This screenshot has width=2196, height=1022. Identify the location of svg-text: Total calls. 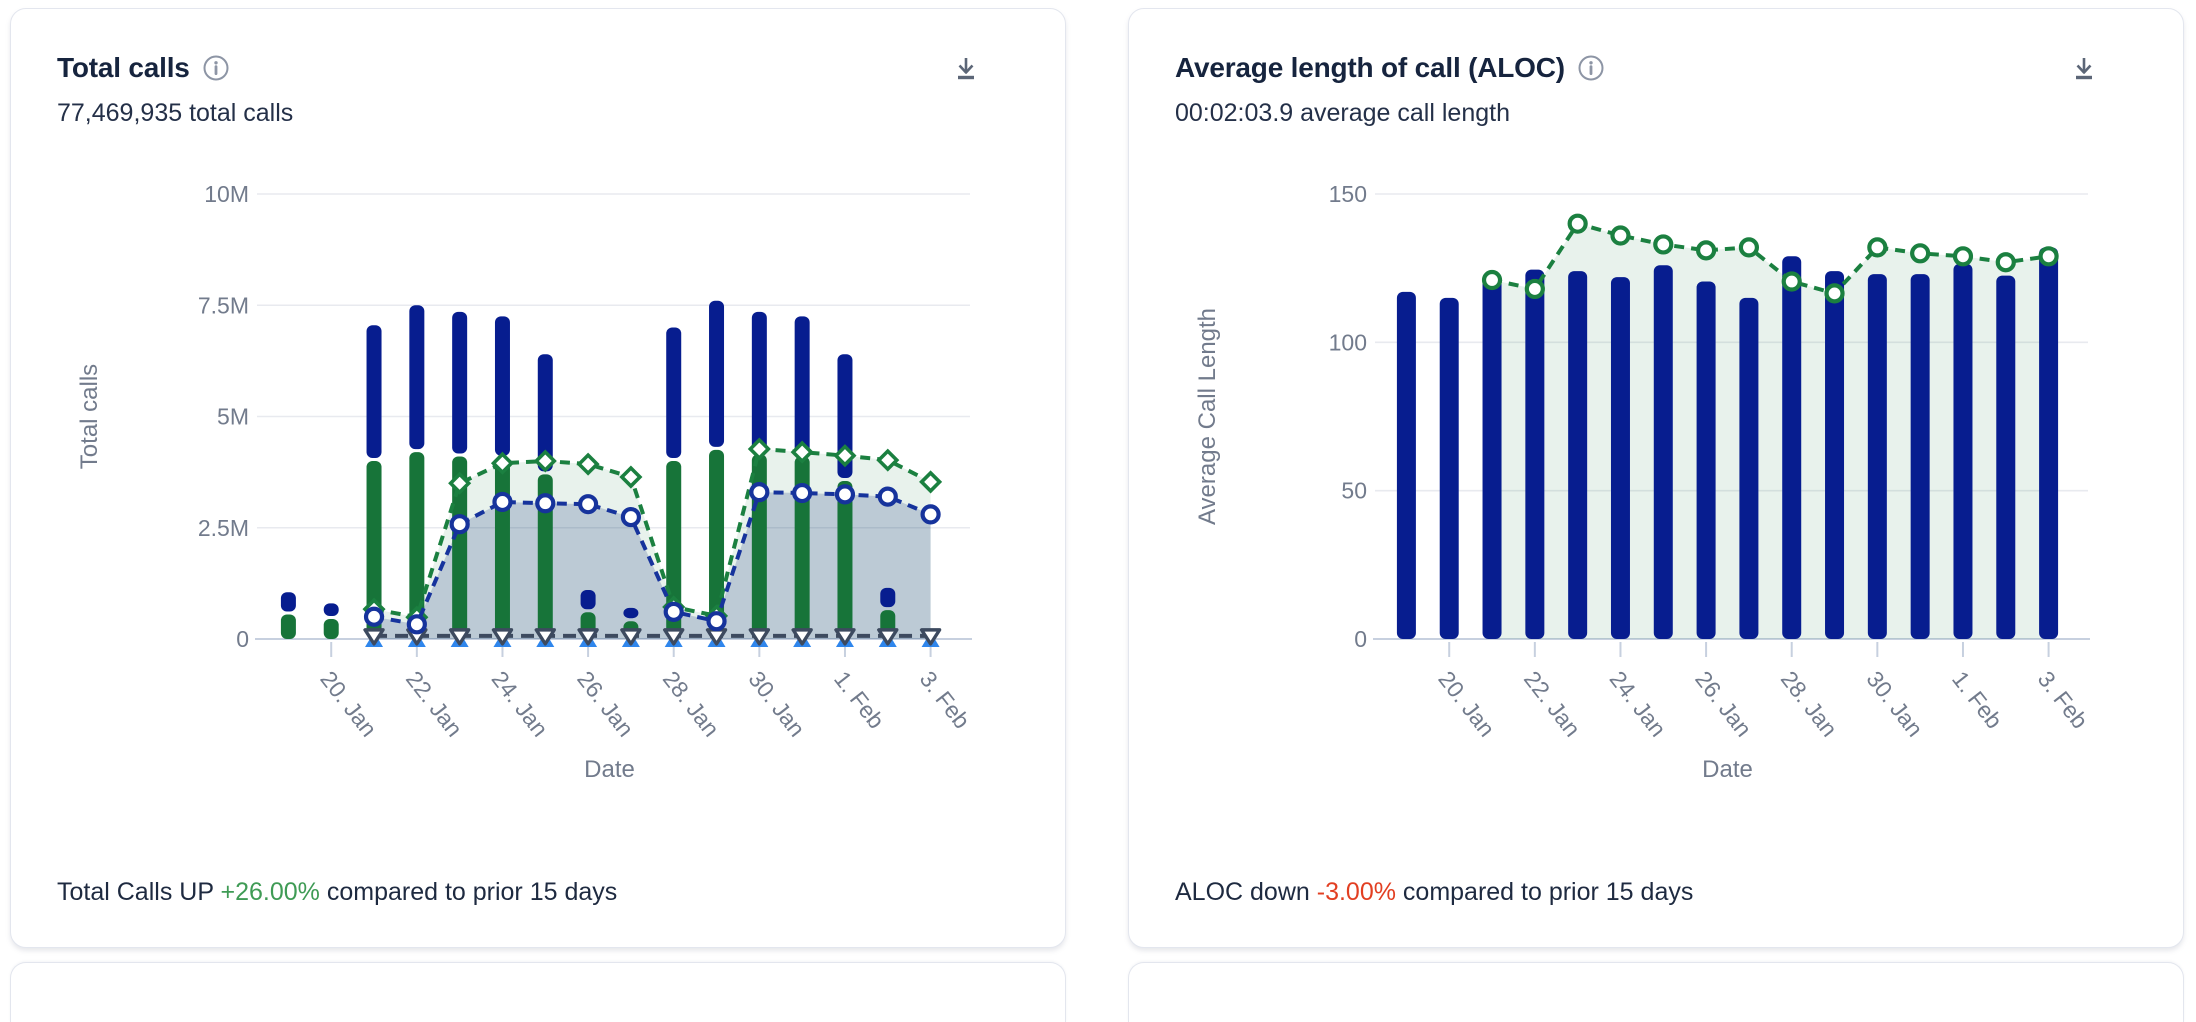
(89, 416).